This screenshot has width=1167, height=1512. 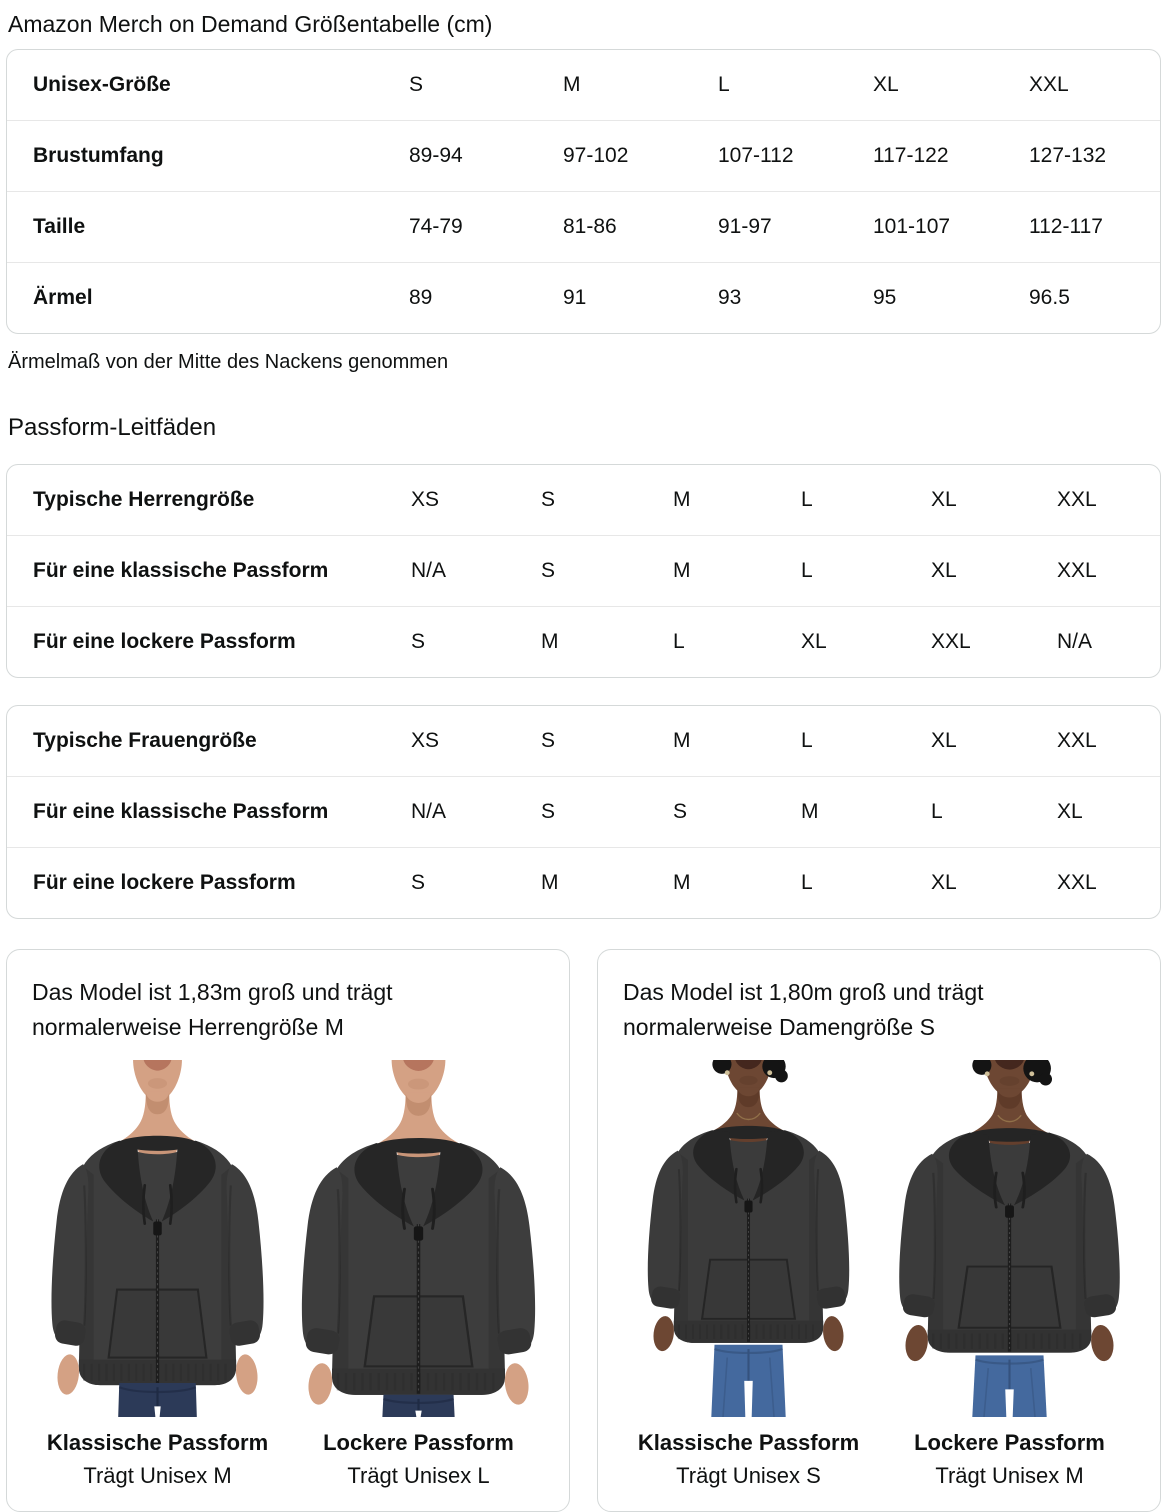 What do you see at coordinates (590, 226) in the screenshot?
I see `size-cell: 81-86` at bounding box center [590, 226].